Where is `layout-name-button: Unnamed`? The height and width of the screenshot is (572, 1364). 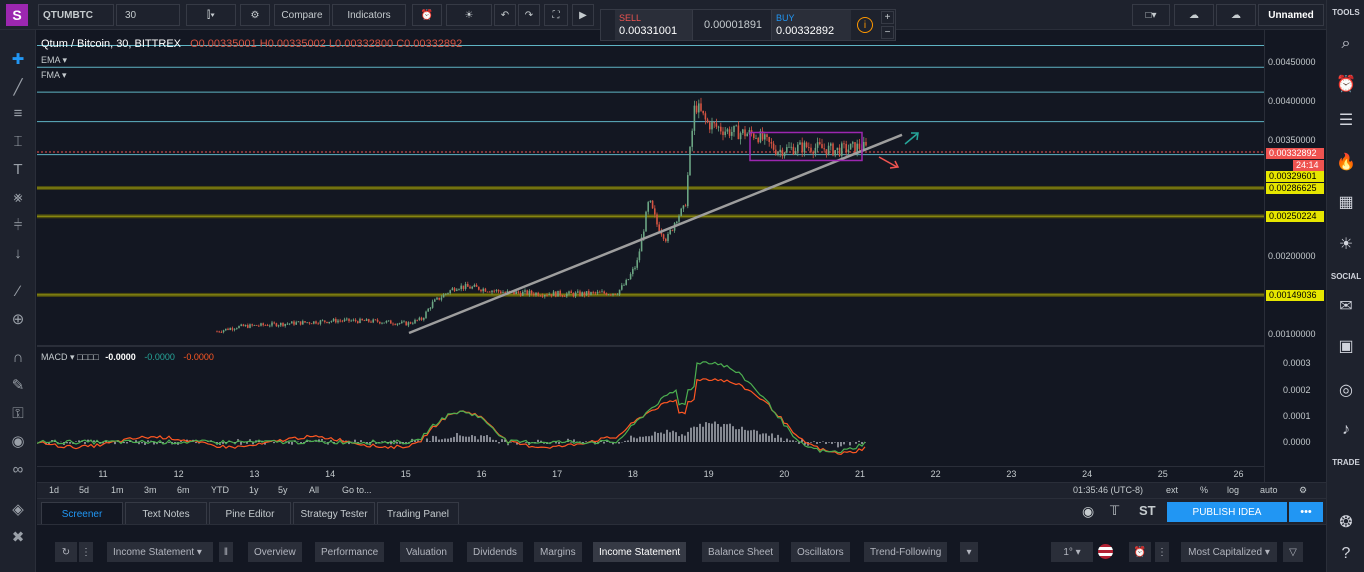
layout-name-button: Unnamed is located at coordinates (1291, 15).